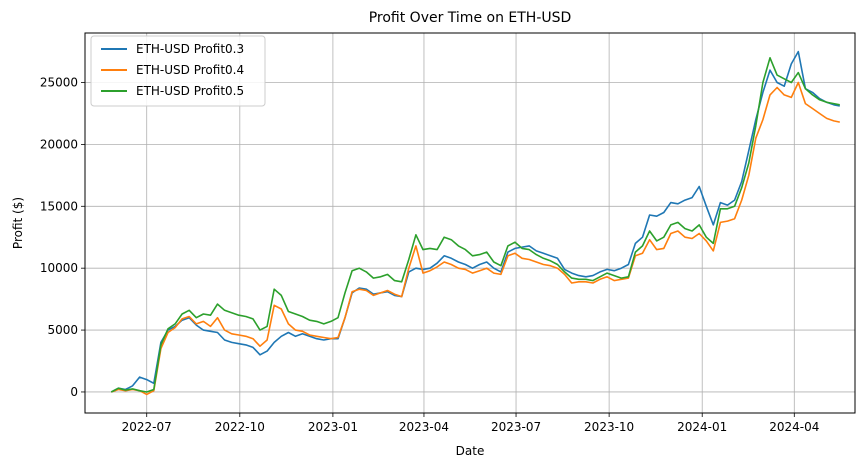  I want to click on x-tick-label: 2022-10, so click(240, 427).